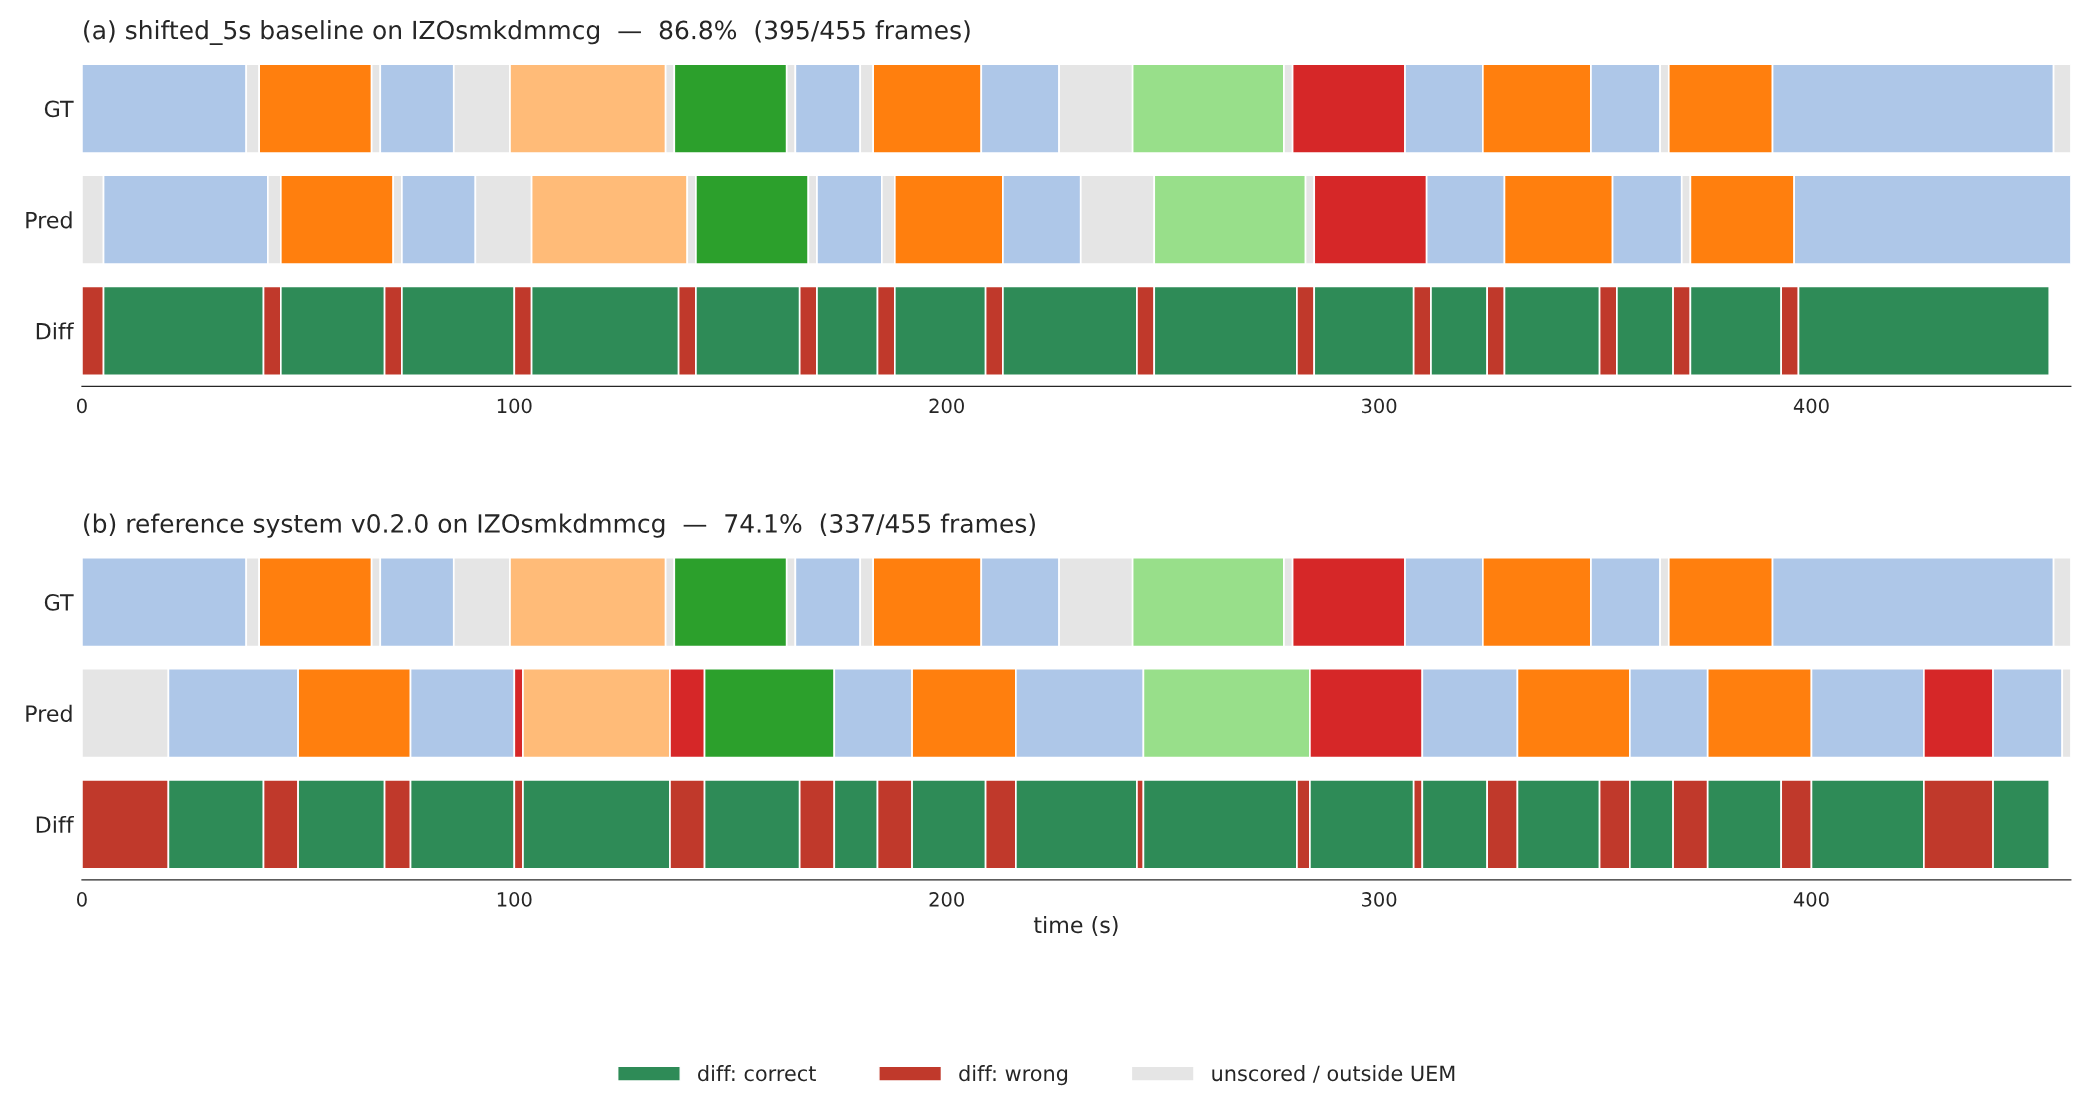 The width and height of the screenshot is (2074, 1104). Describe the element at coordinates (559, 525) in the screenshot. I see `chart-title: (b) reference system v0.2.0 on IZOsmkdmmcg — 74.1% (337/455 frames)` at that location.